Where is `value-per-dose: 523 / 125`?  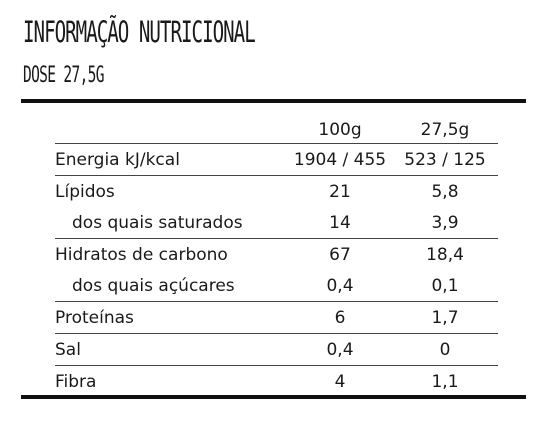 value-per-dose: 523 / 125 is located at coordinates (445, 159).